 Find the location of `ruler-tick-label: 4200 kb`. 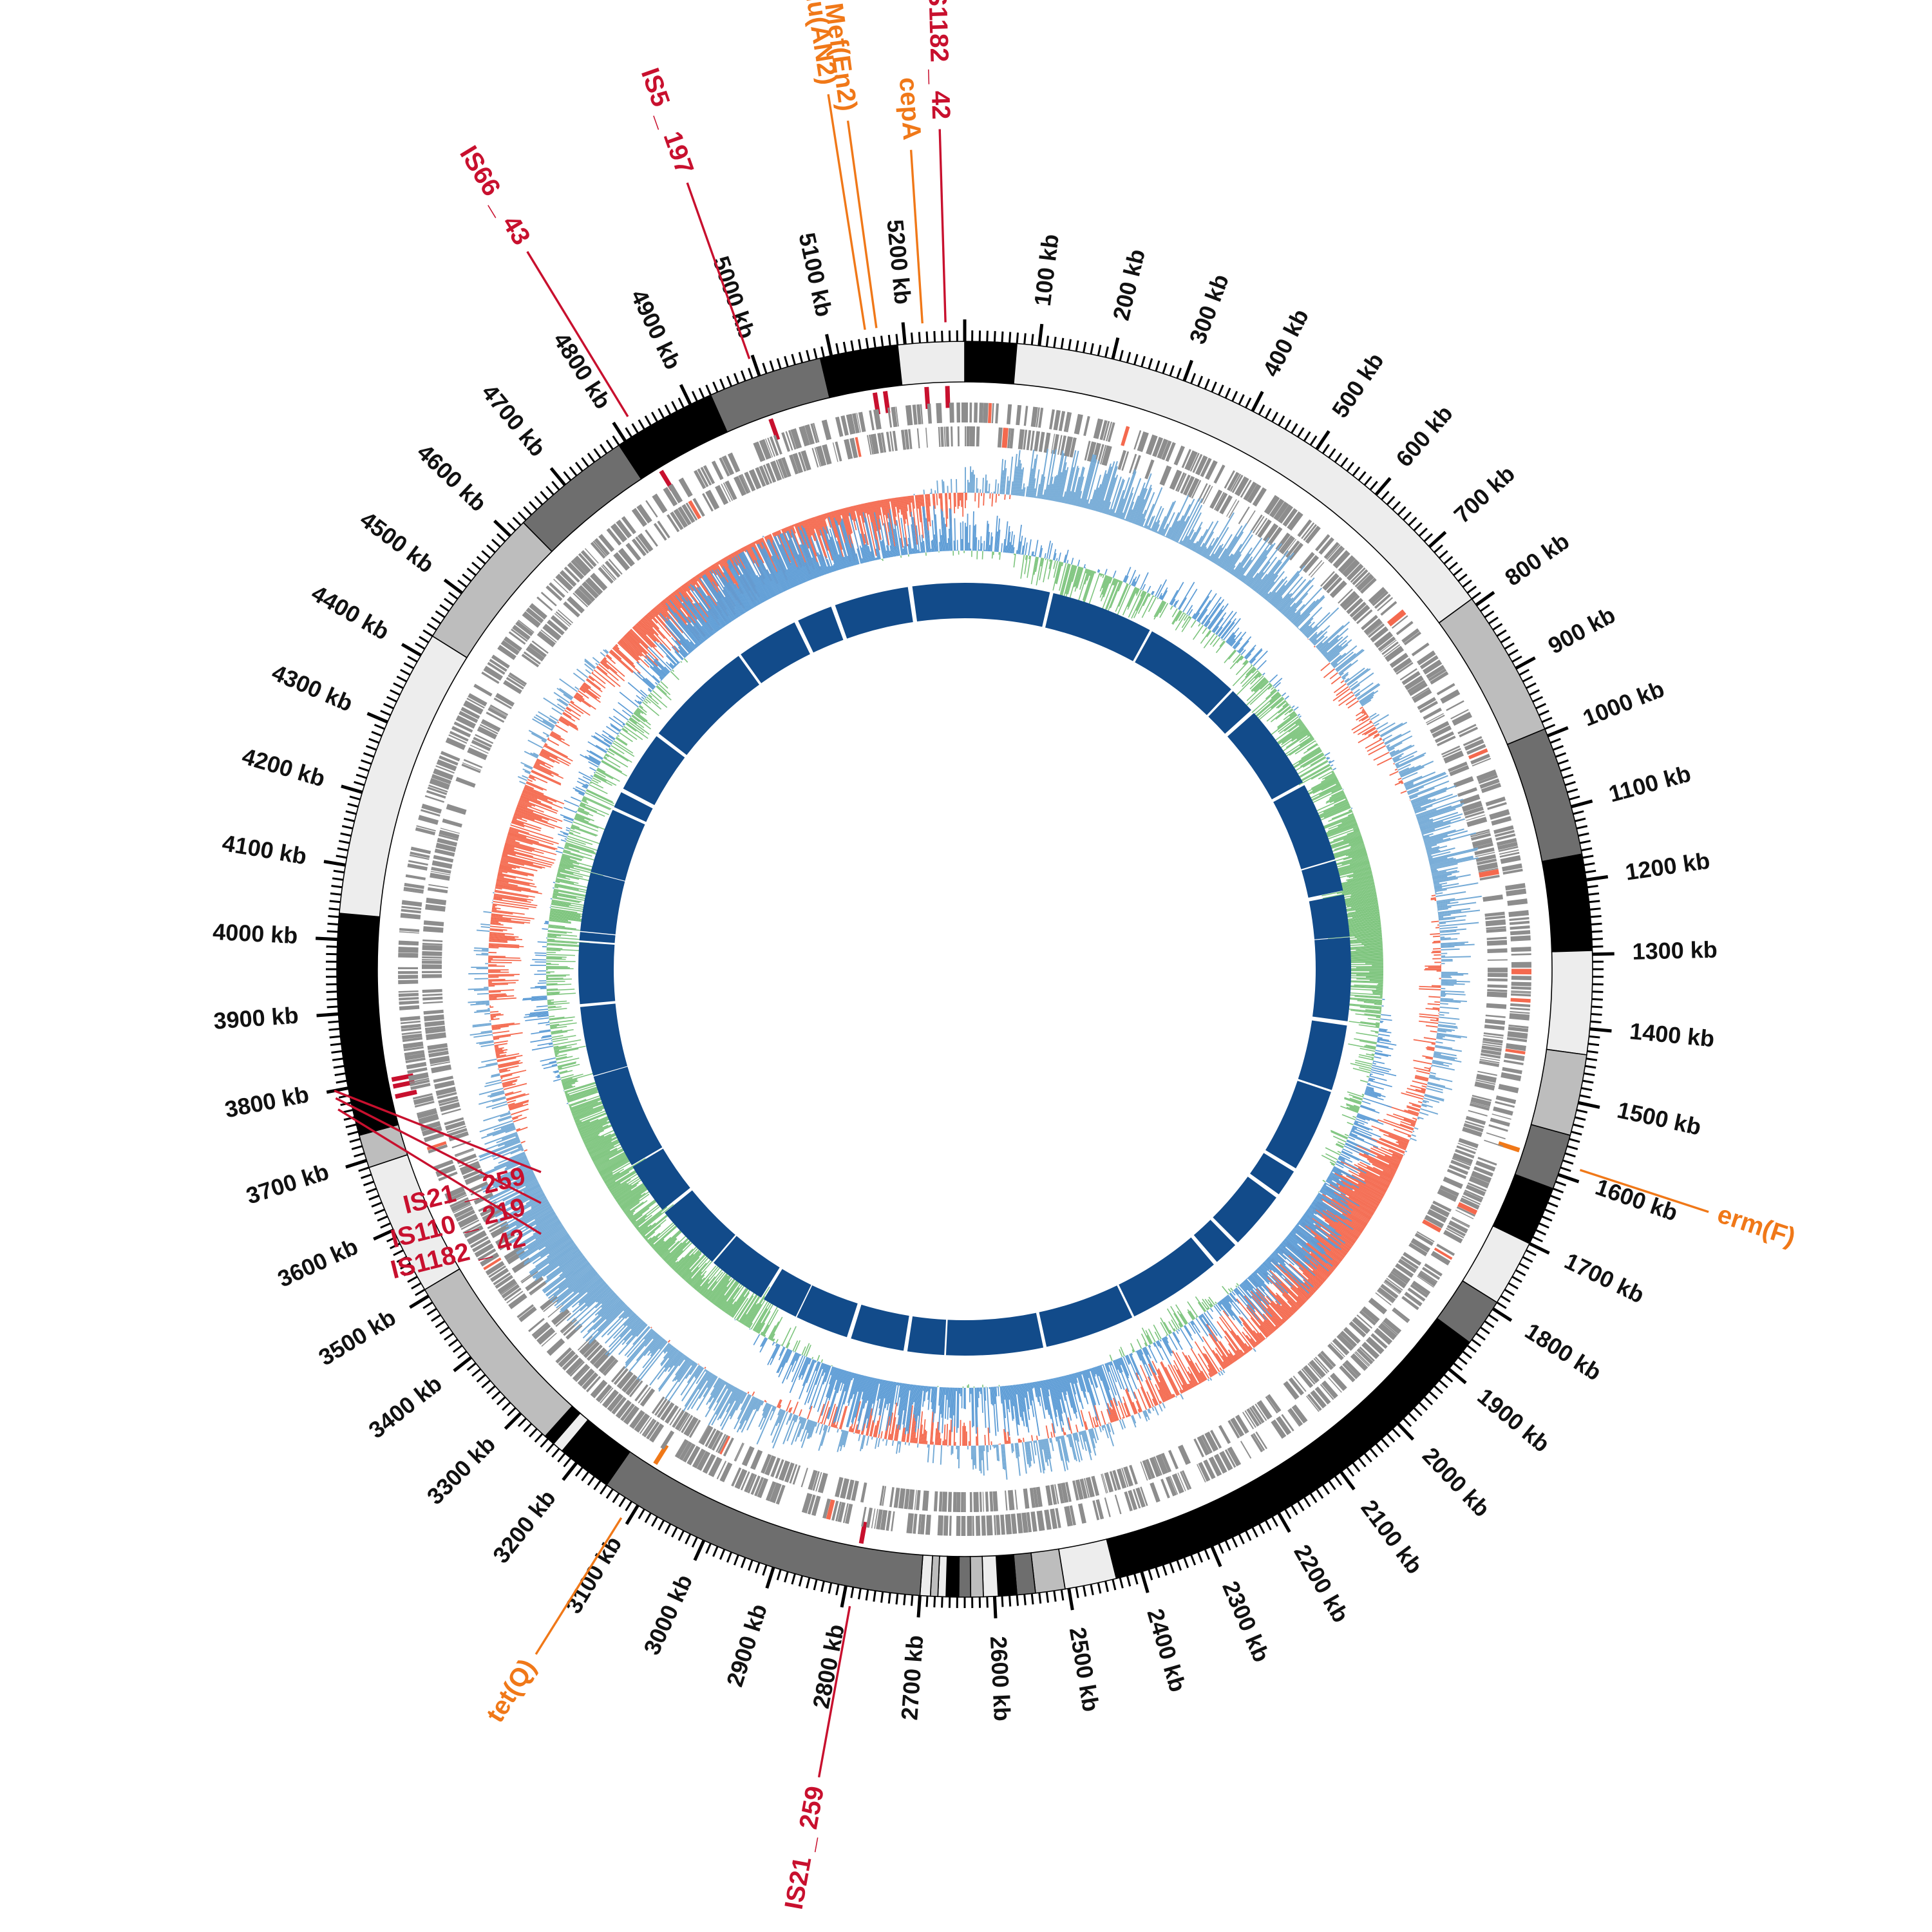

ruler-tick-label: 4200 kb is located at coordinates (283, 767).